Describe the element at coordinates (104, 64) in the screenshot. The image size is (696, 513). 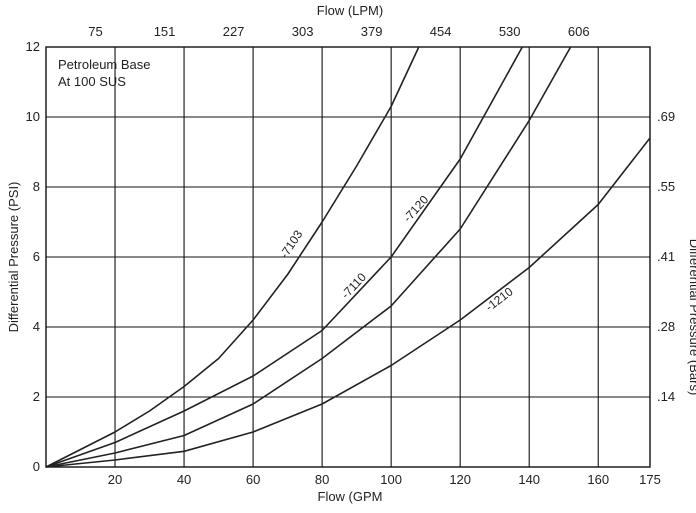
I see `annotation-line: Petroleum Base` at that location.